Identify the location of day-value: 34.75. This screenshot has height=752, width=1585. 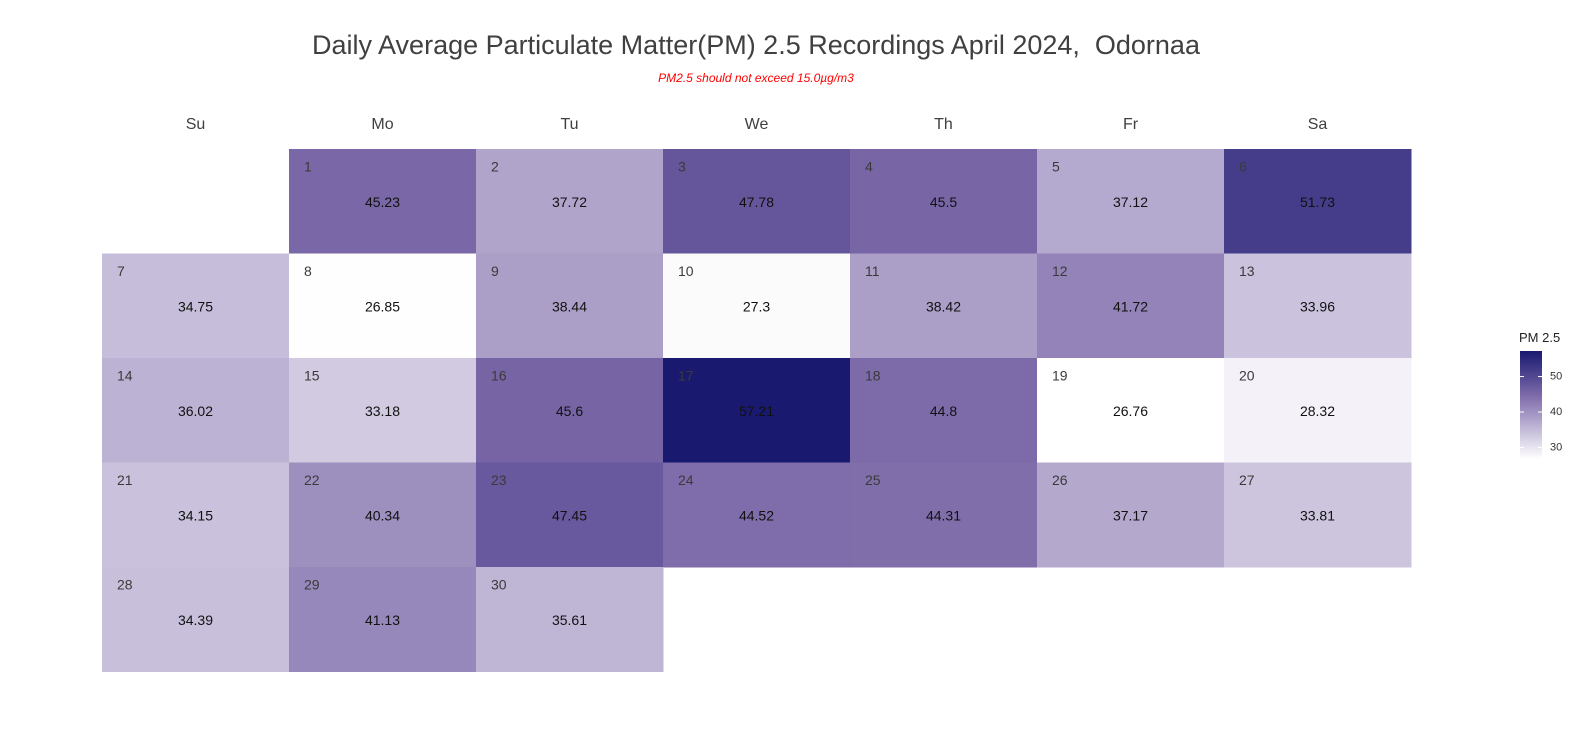
(195, 306).